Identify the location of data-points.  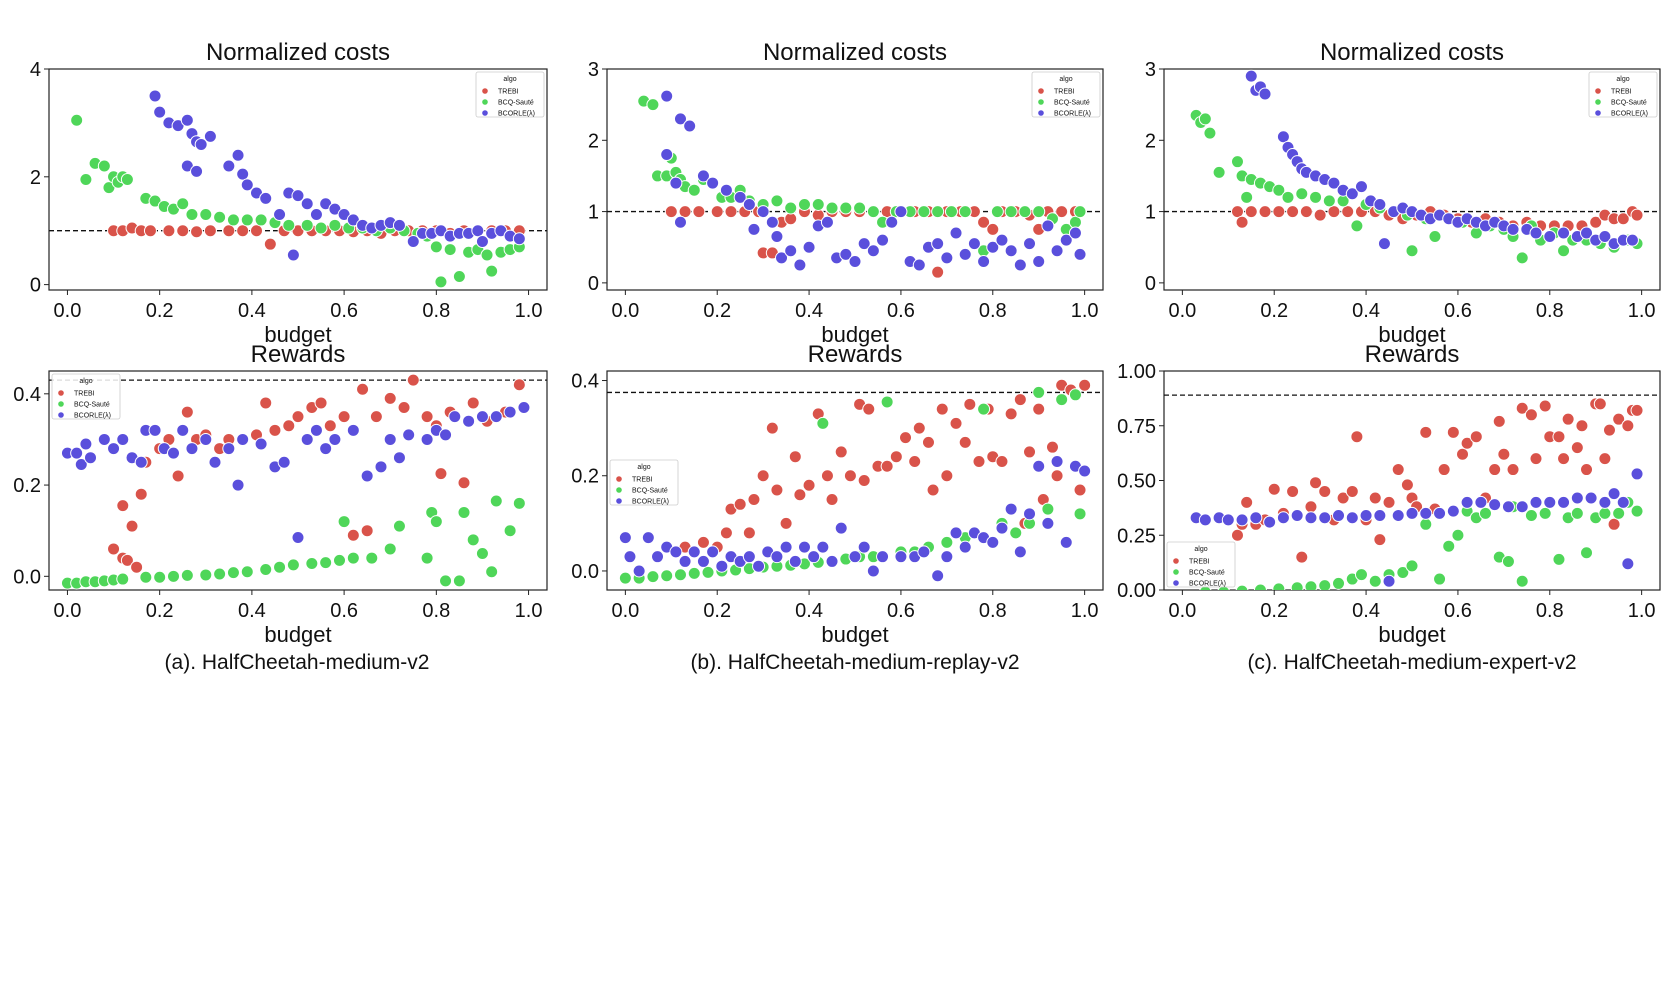
(295, 481).